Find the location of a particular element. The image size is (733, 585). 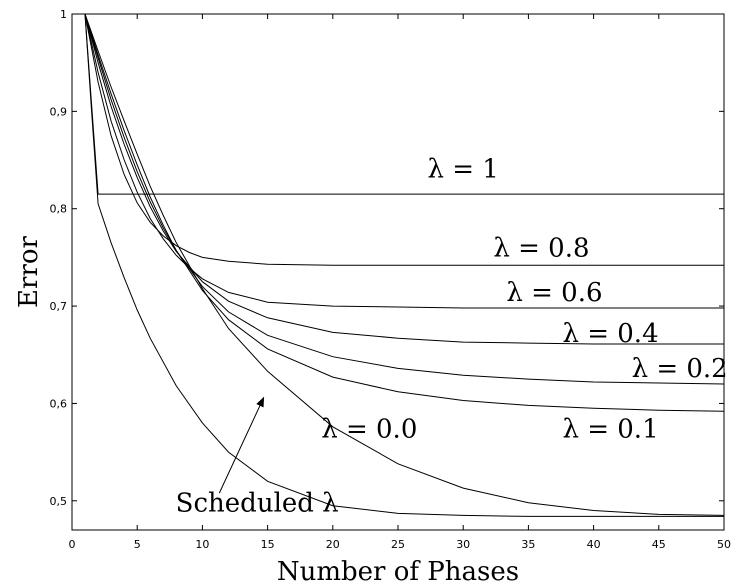

x-tick-label: 50 is located at coordinates (724, 544).